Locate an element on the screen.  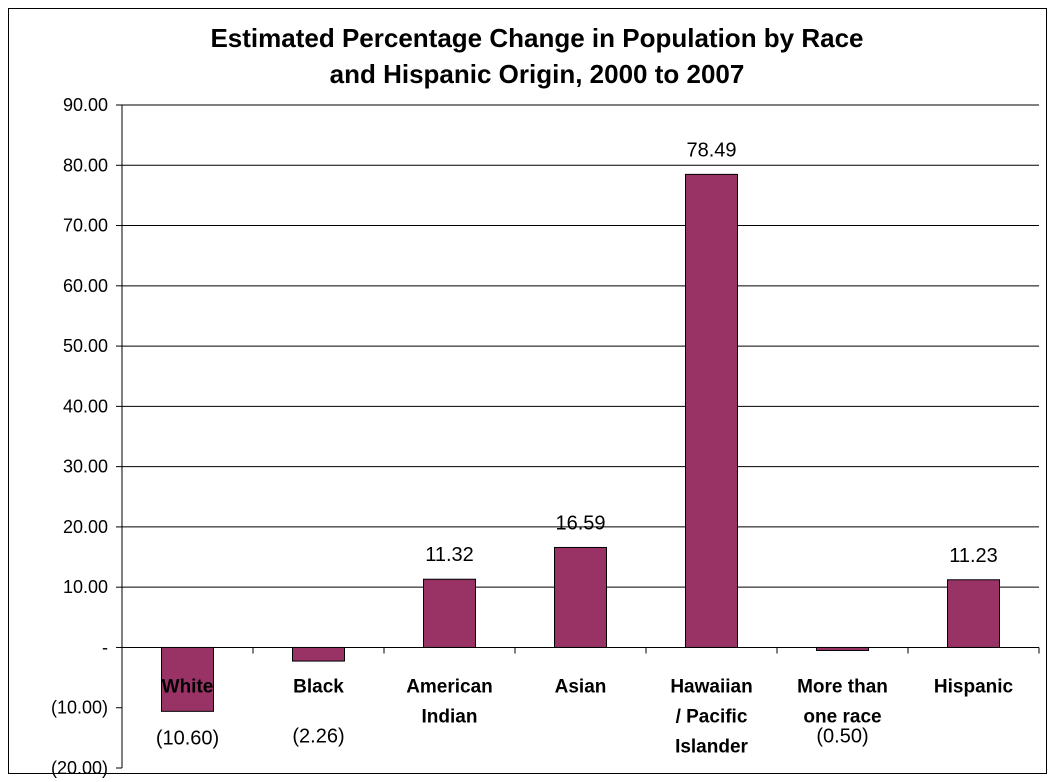
data-label: 78.49 is located at coordinates (711, 150).